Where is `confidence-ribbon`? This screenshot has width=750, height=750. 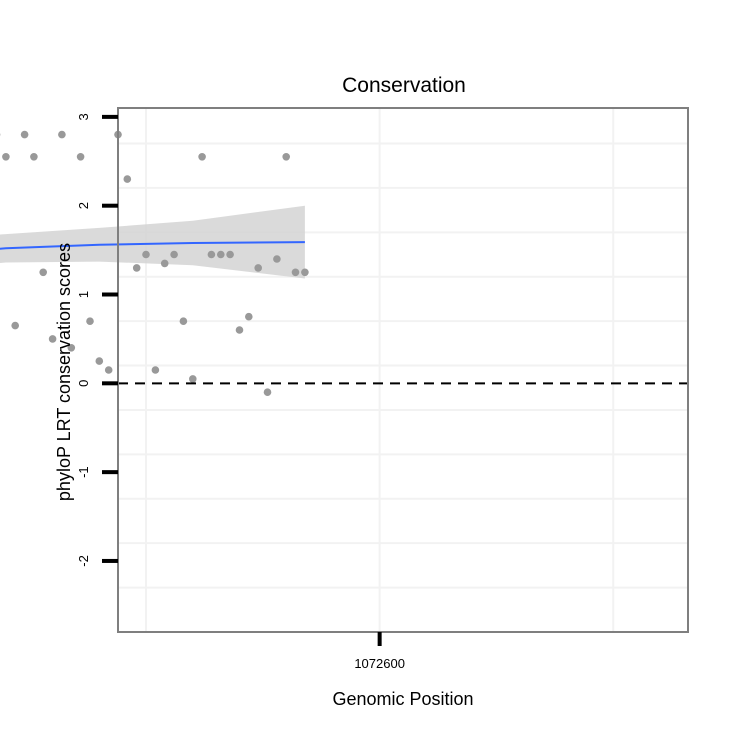 confidence-ribbon is located at coordinates (152, 242).